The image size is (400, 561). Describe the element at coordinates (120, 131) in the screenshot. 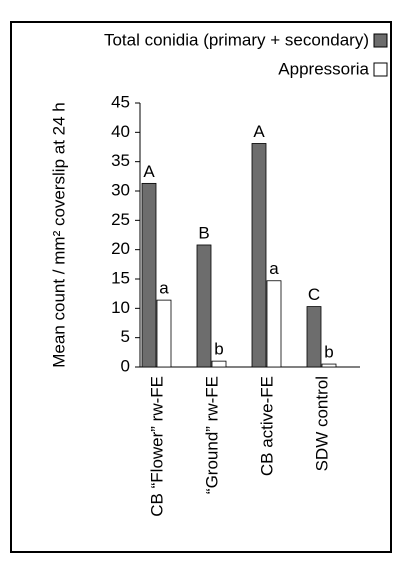

I see `y-tick-label: 40` at that location.